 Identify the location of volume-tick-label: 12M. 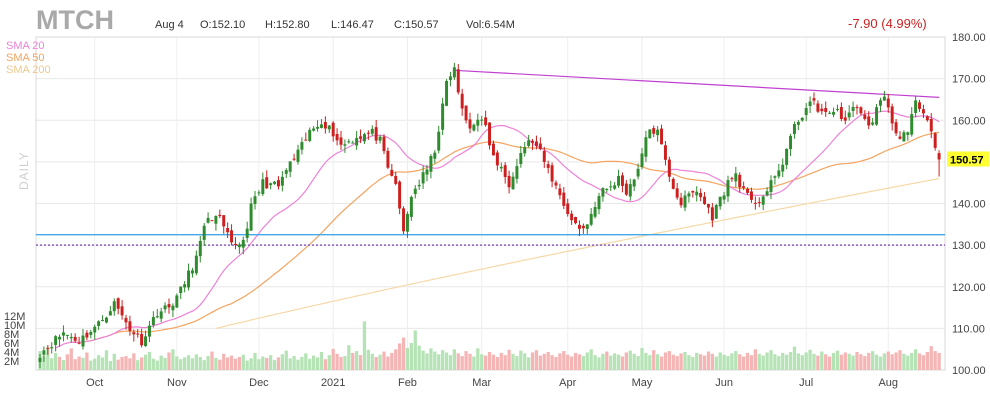
(14, 317).